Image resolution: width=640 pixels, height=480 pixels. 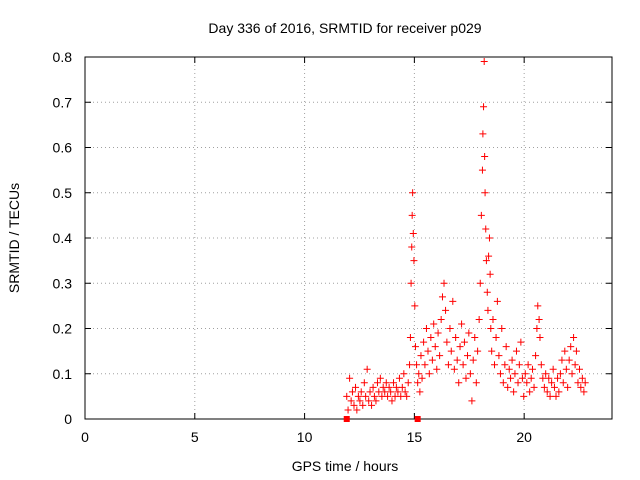 I want to click on y-tick-label: 0.4, so click(x=63, y=238).